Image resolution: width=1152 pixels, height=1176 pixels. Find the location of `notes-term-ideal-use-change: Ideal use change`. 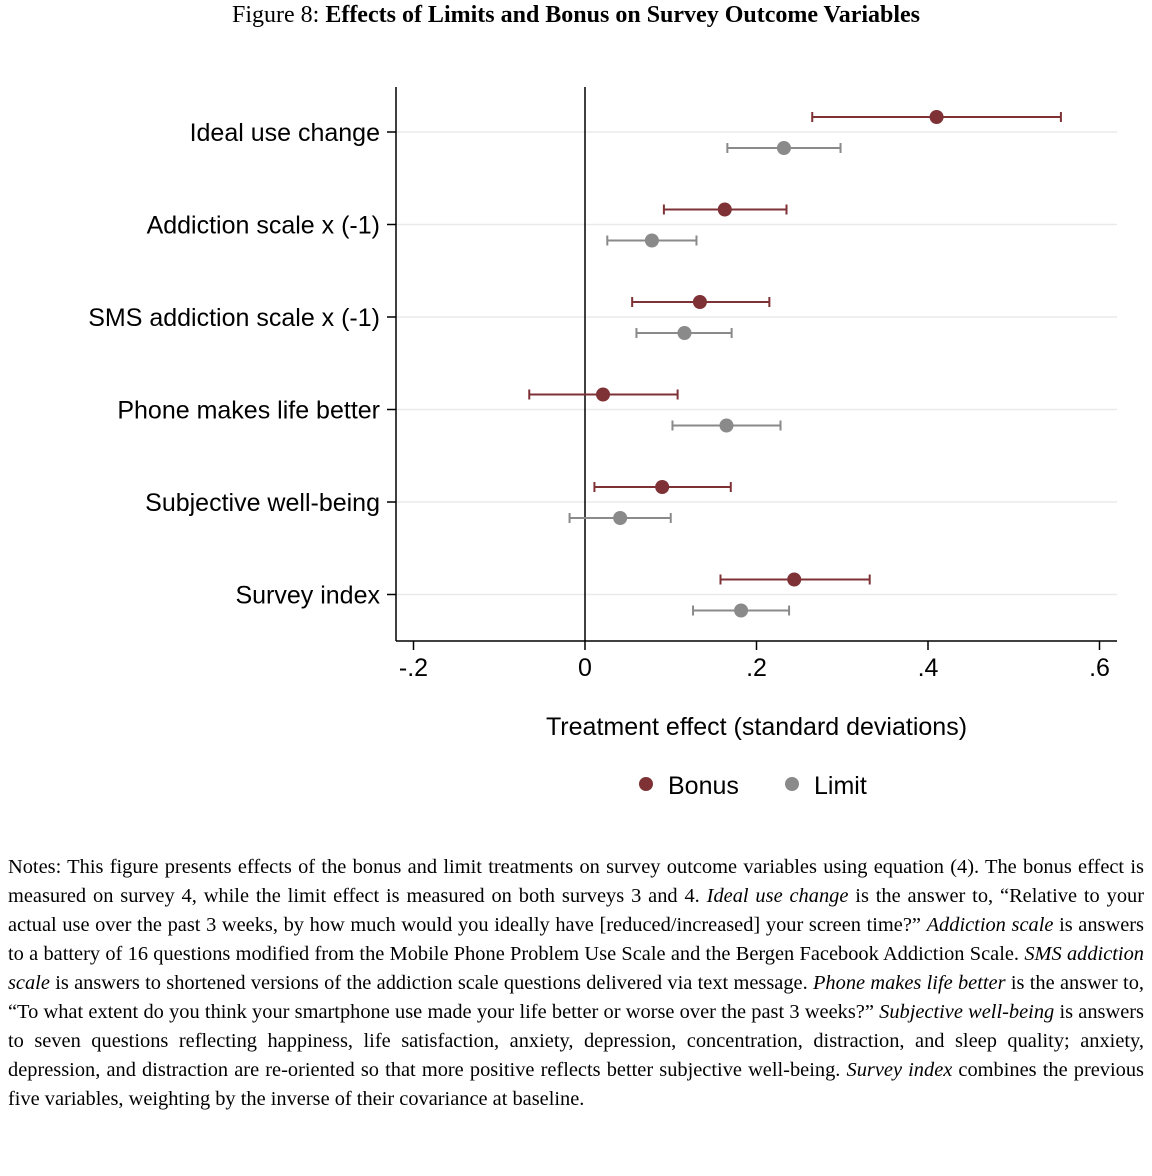

notes-term-ideal-use-change: Ideal use change is located at coordinates (777, 896).